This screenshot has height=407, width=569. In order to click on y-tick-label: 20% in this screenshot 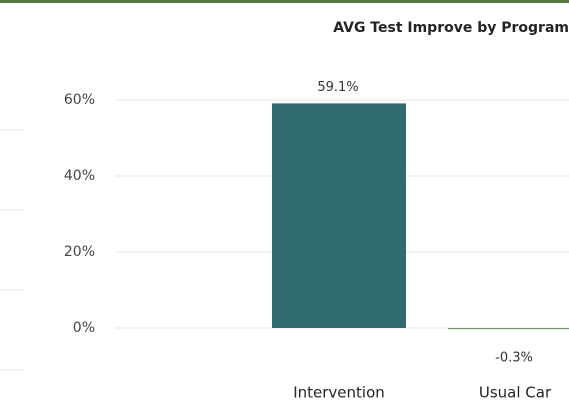, I will do `click(79, 252)`.